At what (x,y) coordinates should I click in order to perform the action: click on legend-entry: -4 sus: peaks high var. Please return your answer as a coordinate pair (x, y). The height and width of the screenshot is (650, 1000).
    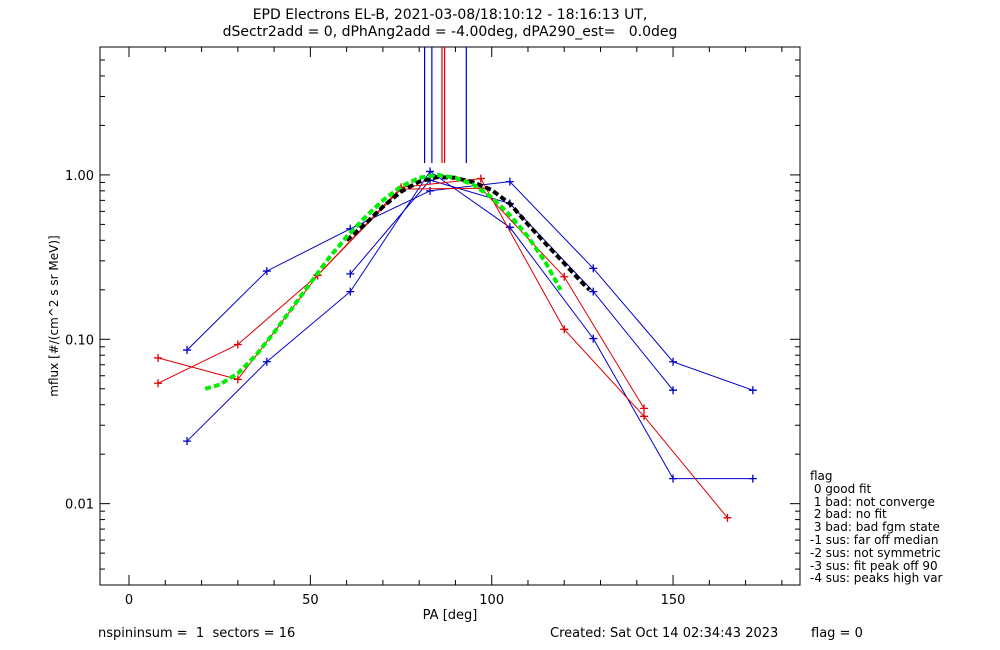
    Looking at the image, I should click on (876, 578).